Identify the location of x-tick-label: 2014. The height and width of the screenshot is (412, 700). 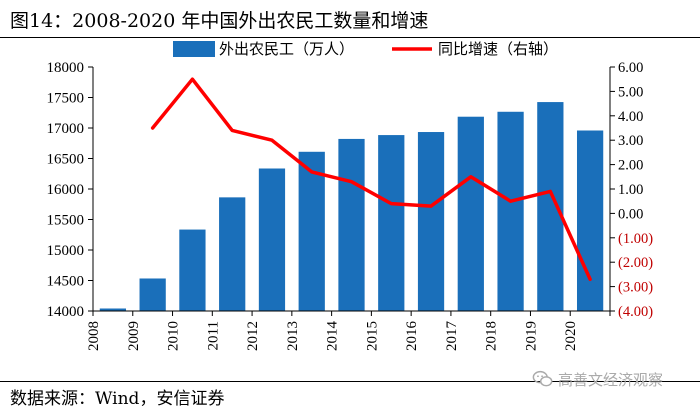
(333, 336).